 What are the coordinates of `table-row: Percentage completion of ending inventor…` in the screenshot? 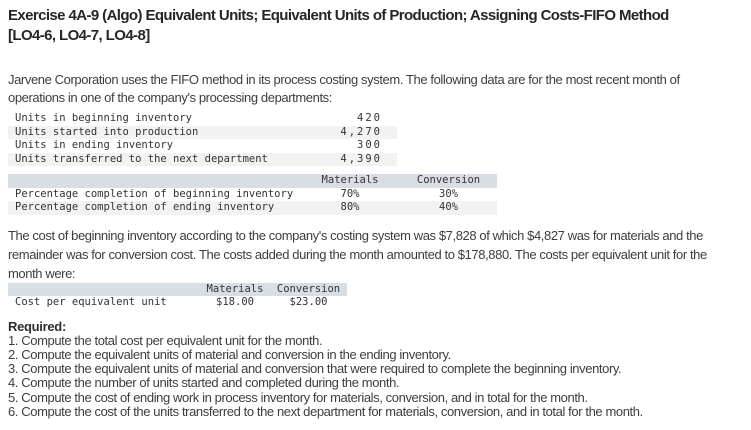 It's located at (252, 208).